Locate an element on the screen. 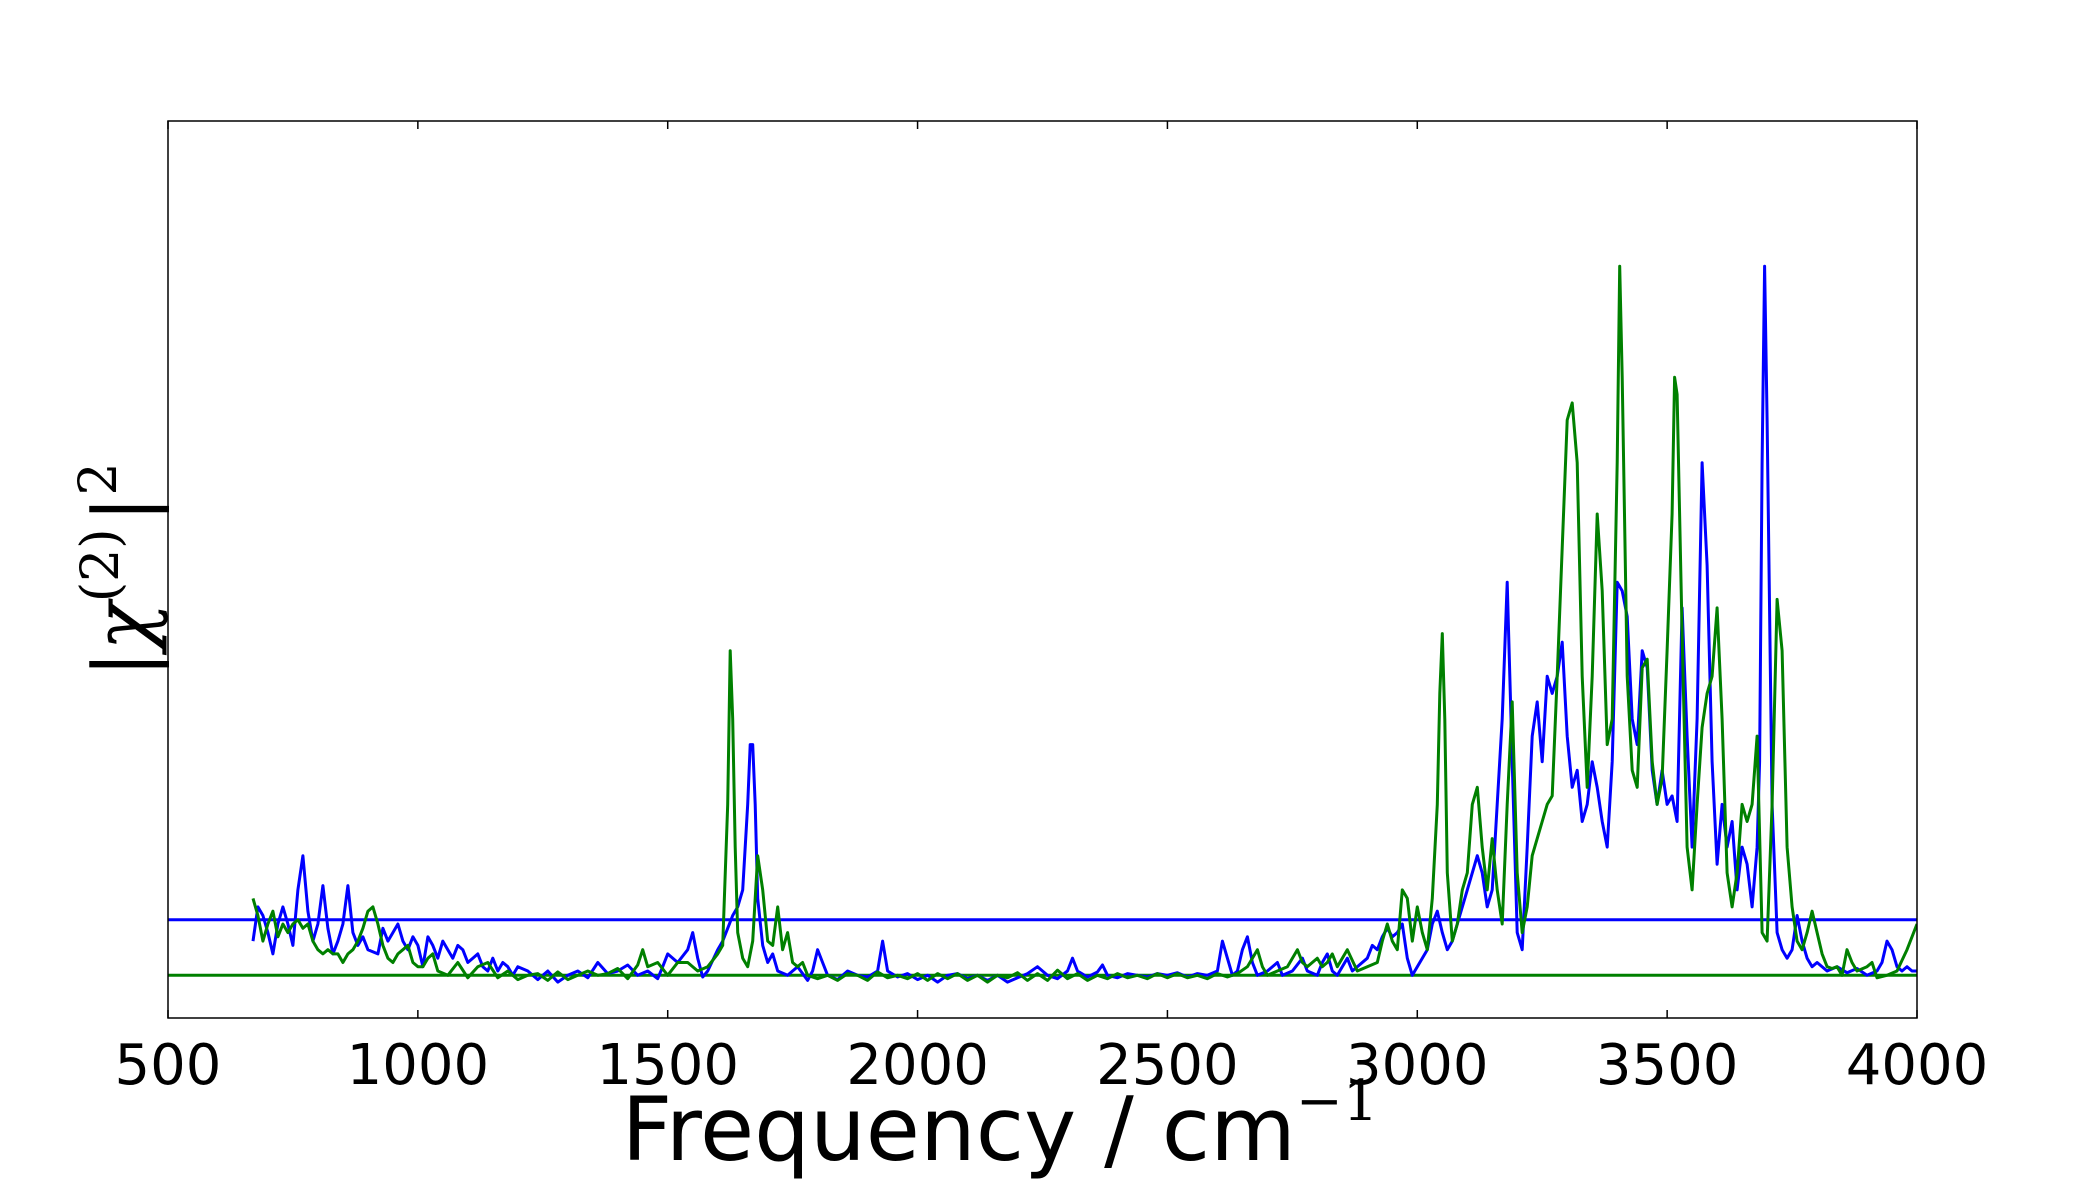 This screenshot has width=2100, height=1185. x-tick-label: 4000 is located at coordinates (1917, 1065).